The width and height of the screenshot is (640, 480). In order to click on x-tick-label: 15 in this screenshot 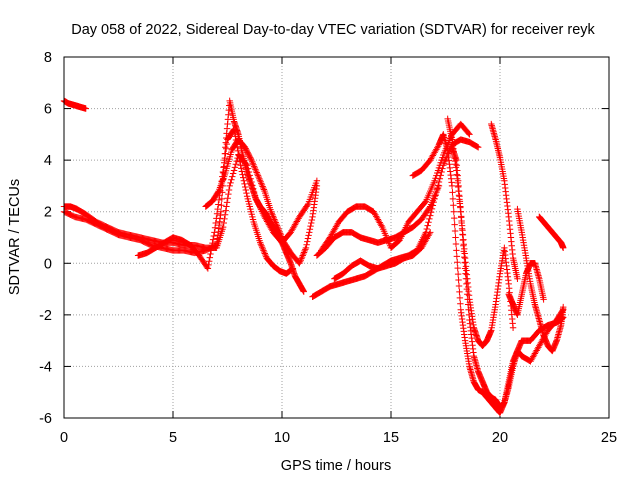, I will do `click(391, 438)`.